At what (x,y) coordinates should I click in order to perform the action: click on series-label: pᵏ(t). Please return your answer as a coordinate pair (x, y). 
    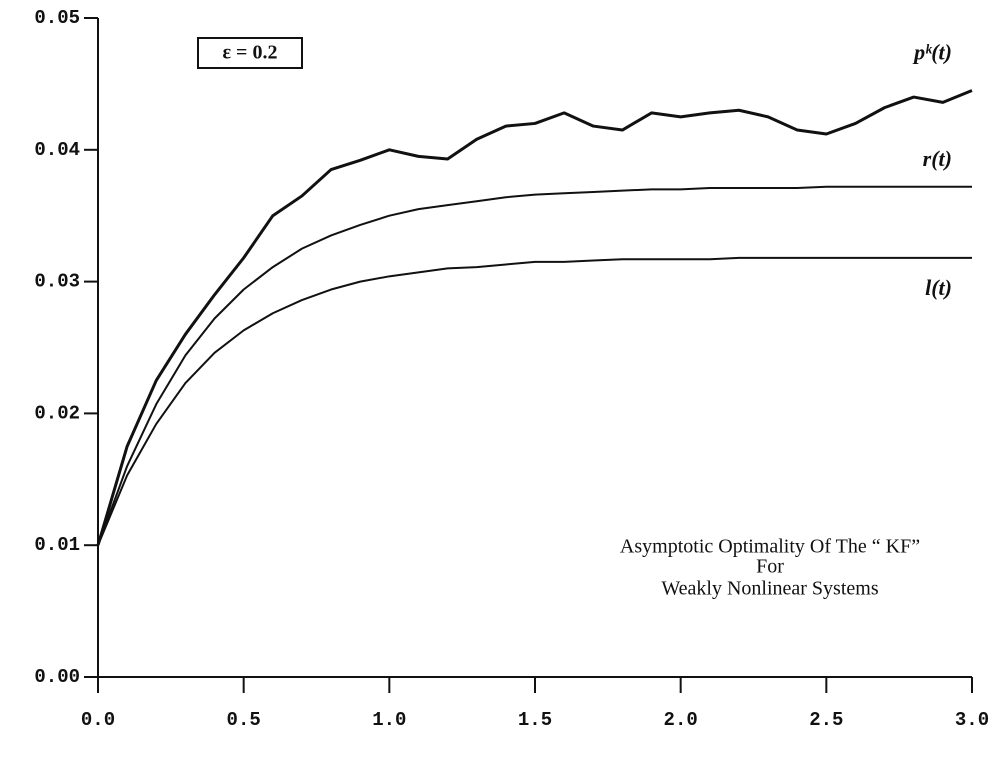
    Looking at the image, I should click on (932, 52).